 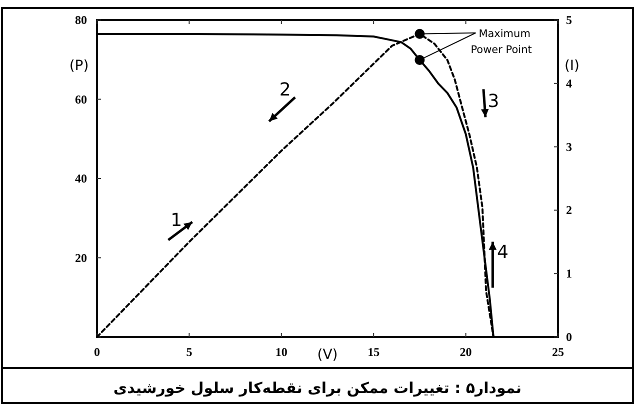 I want to click on x-tick-label: 5, so click(x=189, y=352).